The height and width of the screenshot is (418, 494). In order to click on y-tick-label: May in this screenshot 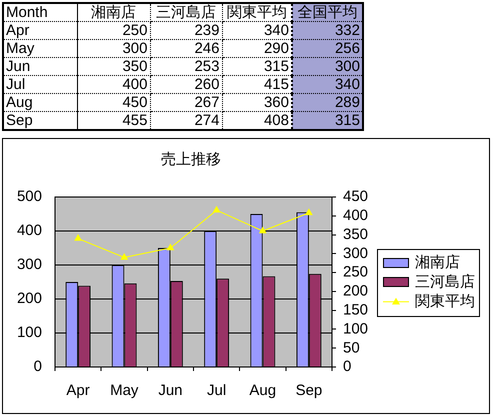, I will do `click(20, 48)`.